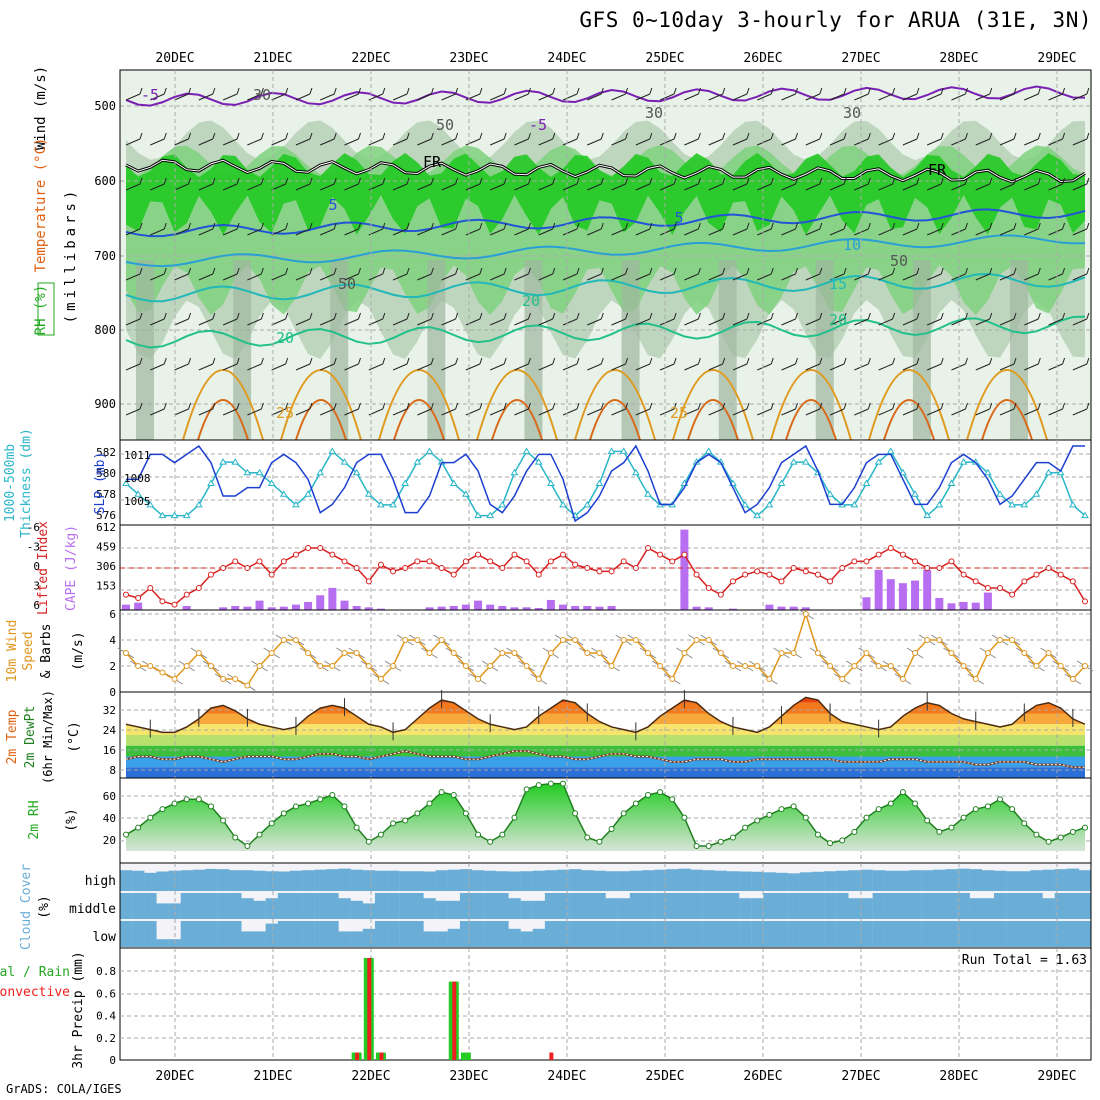 The image size is (1100, 1100). What do you see at coordinates (605, 737) in the screenshot?
I see `temp-bands` at bounding box center [605, 737].